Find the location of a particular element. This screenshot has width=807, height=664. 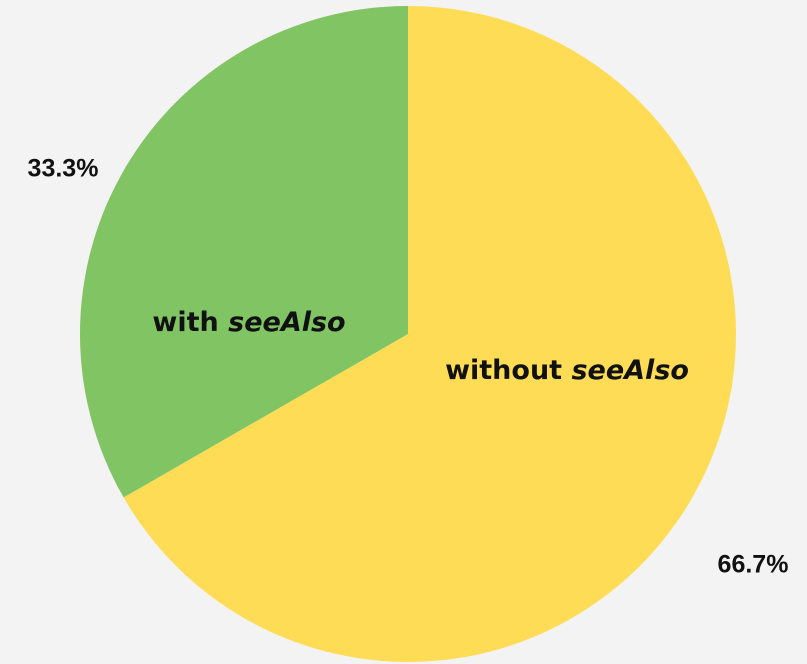

slice-name-plain: with is located at coordinates (190, 322).